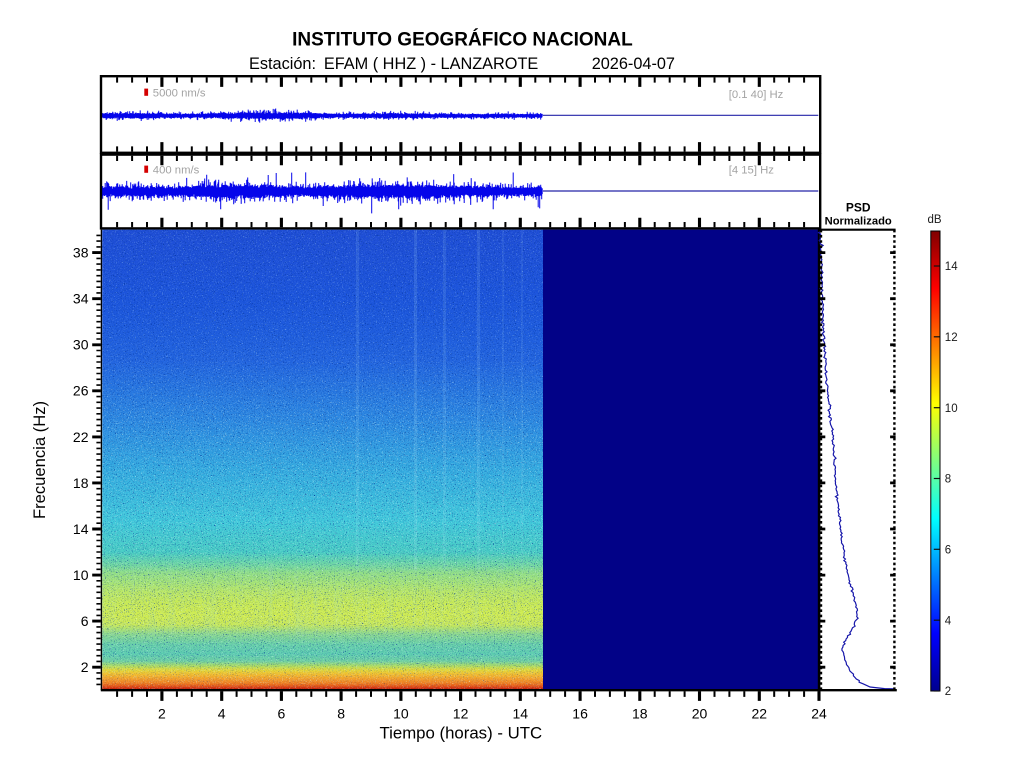  What do you see at coordinates (858, 221) in the screenshot?
I see `svg-text: Normalizado` at bounding box center [858, 221].